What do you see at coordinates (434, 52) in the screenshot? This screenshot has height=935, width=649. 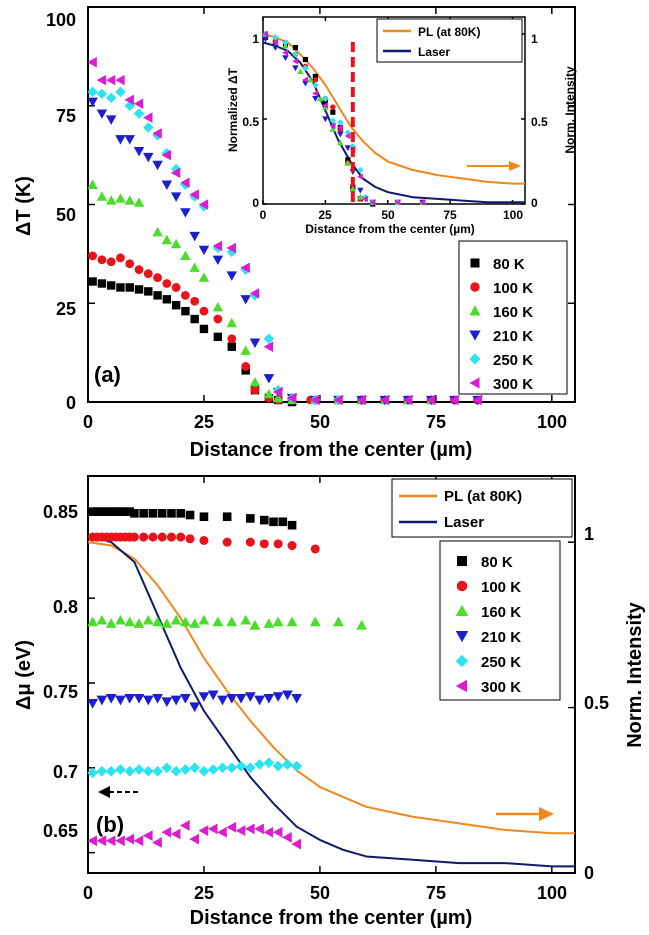 I see `inset-legend-laser: Laser` at bounding box center [434, 52].